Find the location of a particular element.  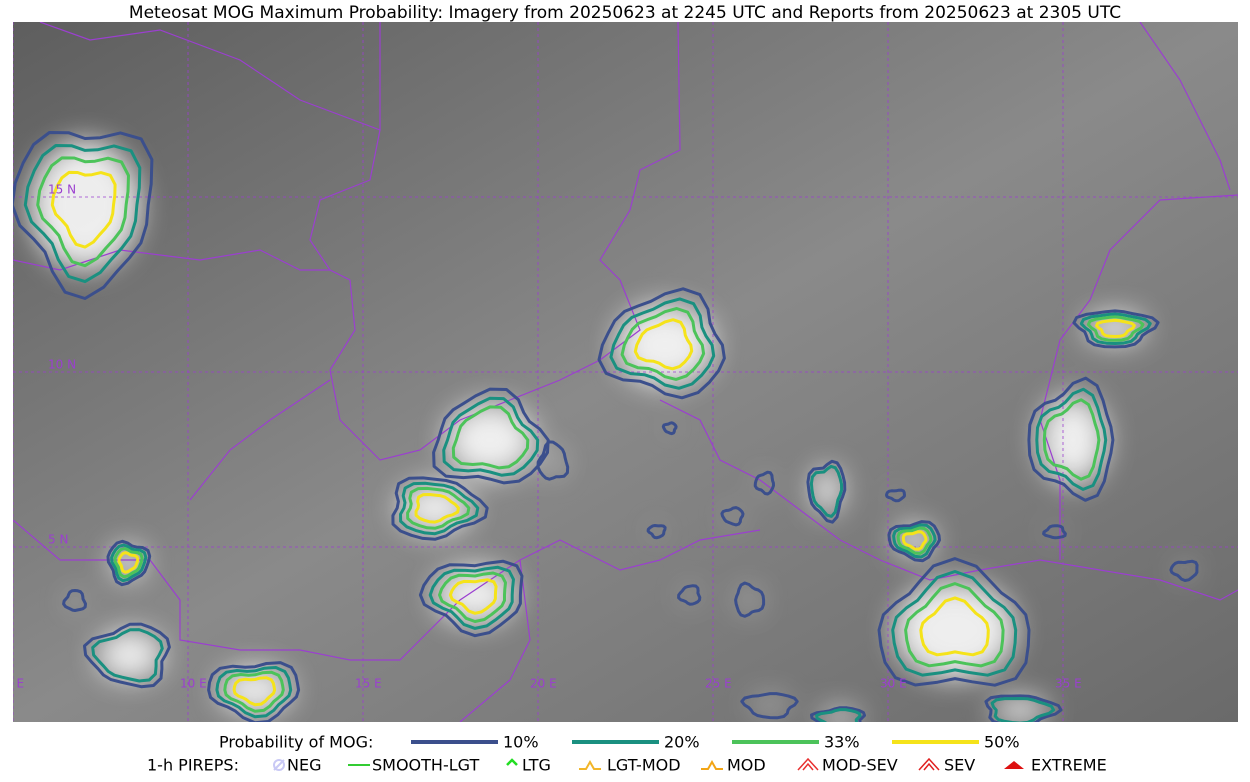

lon-label: 10 E is located at coordinates (193, 684).